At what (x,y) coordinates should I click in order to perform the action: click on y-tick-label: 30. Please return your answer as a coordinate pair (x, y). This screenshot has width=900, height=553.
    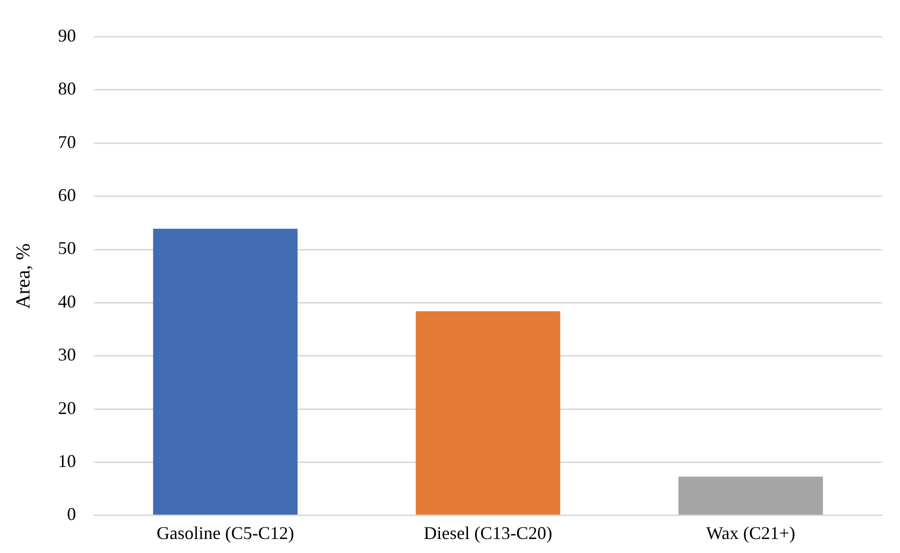
    Looking at the image, I should click on (67, 354).